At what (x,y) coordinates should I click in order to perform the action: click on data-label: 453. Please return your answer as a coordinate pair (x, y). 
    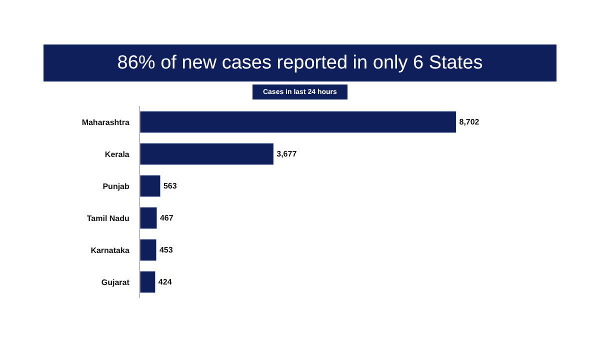
    Looking at the image, I should click on (166, 250).